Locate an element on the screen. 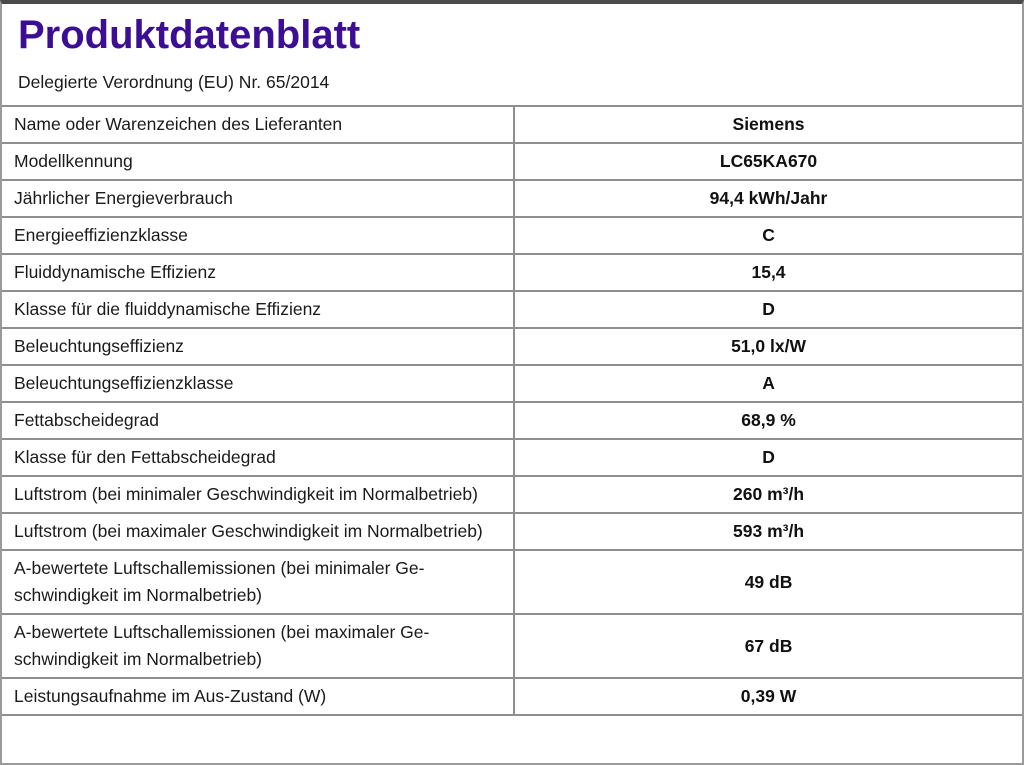  table-row: Beleuchtungseffizienz 51,0 lx/W is located at coordinates (512, 346).